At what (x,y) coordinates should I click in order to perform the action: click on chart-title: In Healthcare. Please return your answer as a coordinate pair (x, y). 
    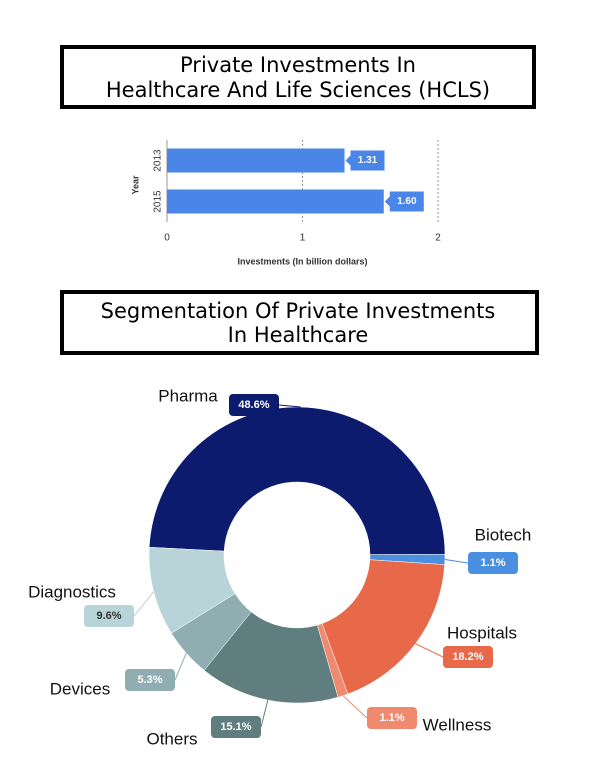
    Looking at the image, I should click on (298, 335).